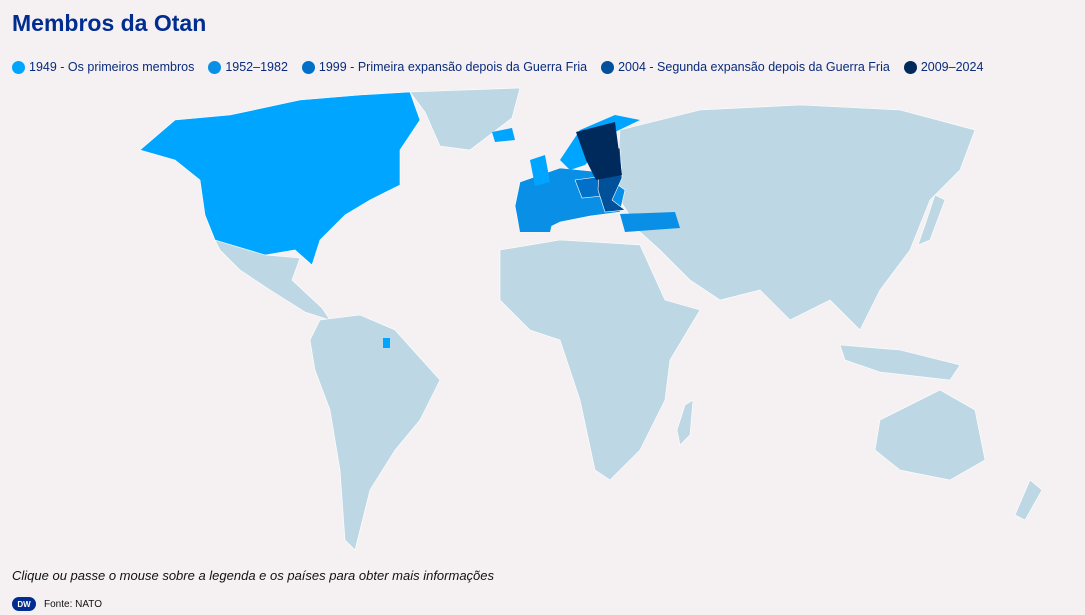 The width and height of the screenshot is (1085, 615). Describe the element at coordinates (73, 604) in the screenshot. I see `source-label: Fonte: NATO` at that location.